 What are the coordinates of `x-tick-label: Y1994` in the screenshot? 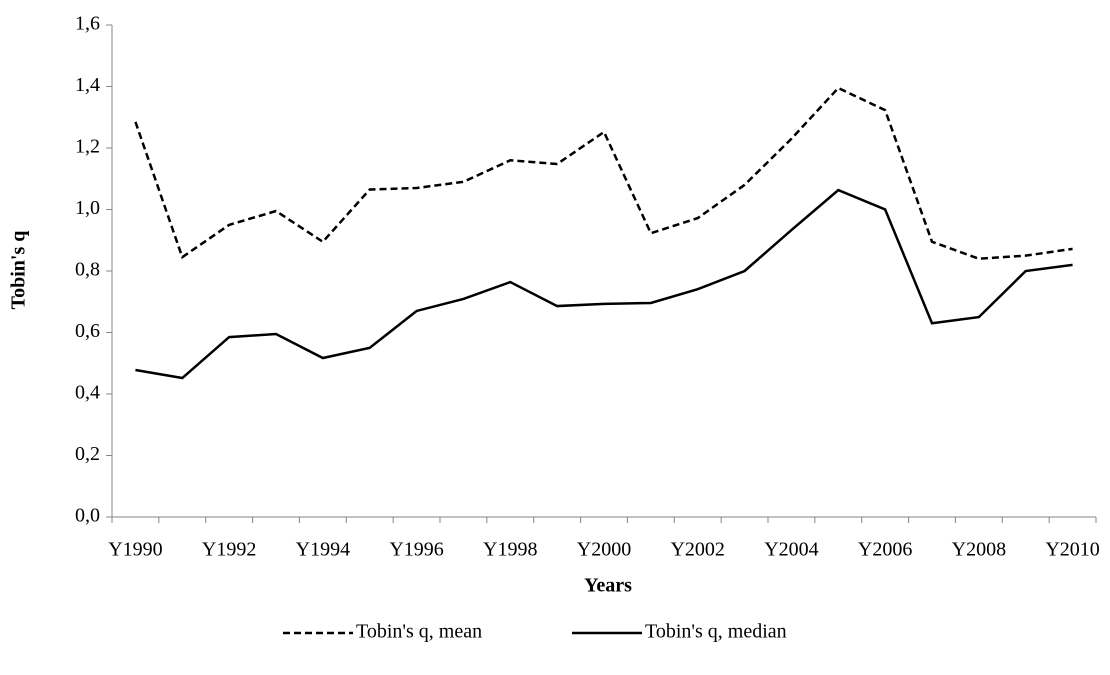 It's located at (323, 550).